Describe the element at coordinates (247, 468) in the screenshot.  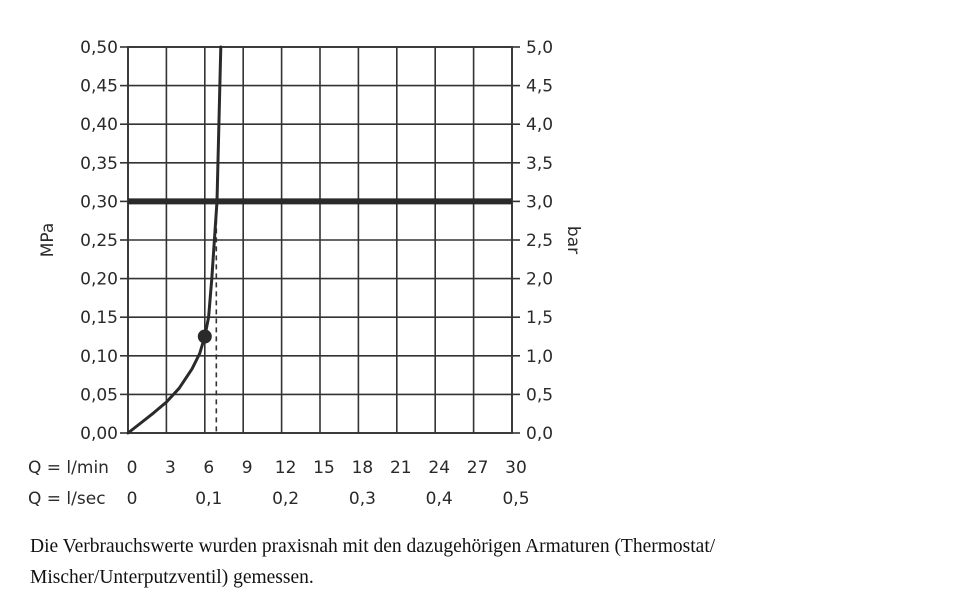
I see `x-tick-label-lmin: 9` at that location.